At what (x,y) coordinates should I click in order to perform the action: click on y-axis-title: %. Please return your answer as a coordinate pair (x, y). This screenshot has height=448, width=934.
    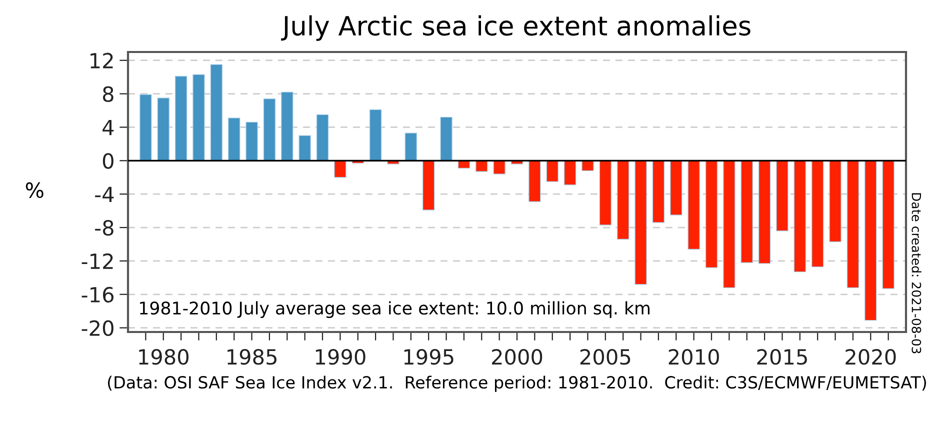
    Looking at the image, I should click on (35, 190).